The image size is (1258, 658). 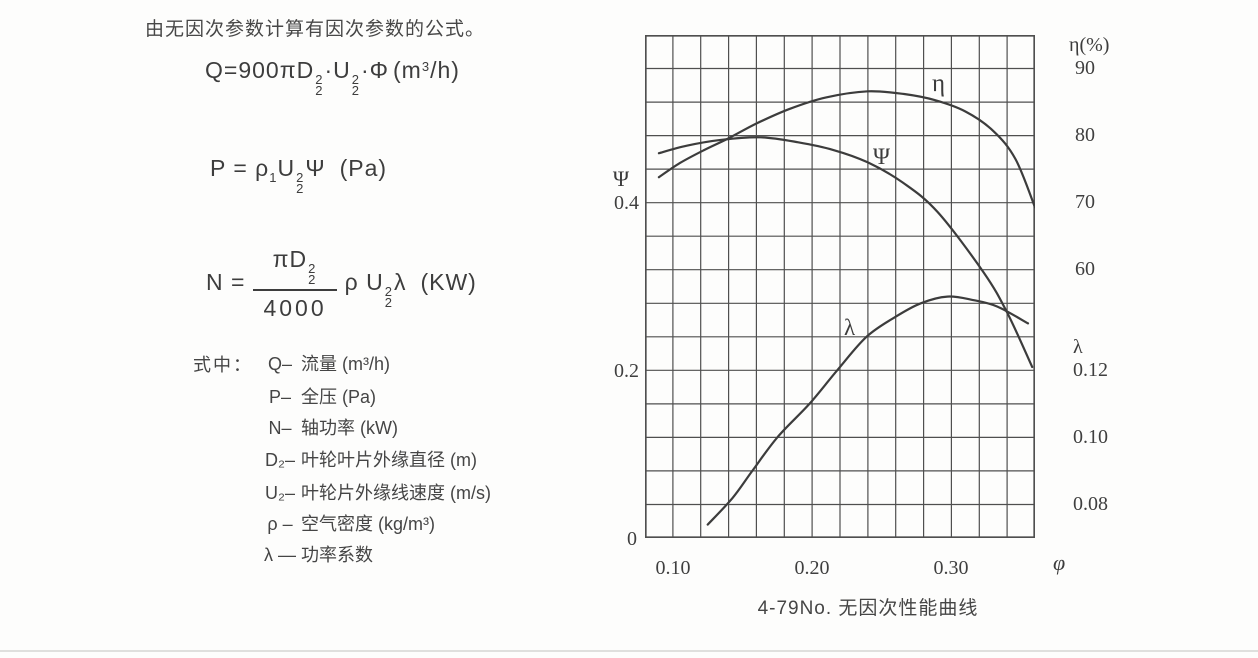 What do you see at coordinates (1089, 45) in the screenshot?
I see `y-right-axis-title: η(%)` at bounding box center [1089, 45].